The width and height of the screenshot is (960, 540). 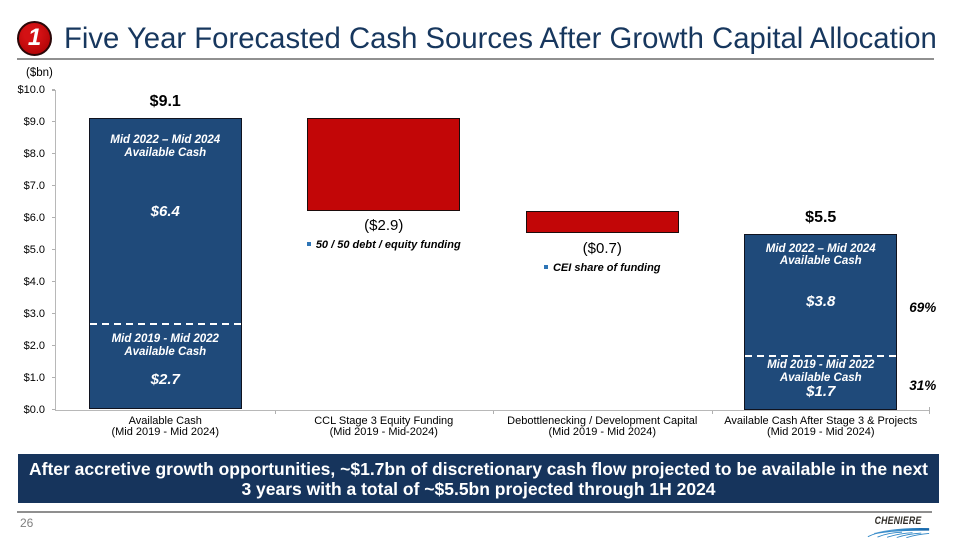 I want to click on note-text: 50 / 50 debt / equity funding, so click(x=388, y=245).